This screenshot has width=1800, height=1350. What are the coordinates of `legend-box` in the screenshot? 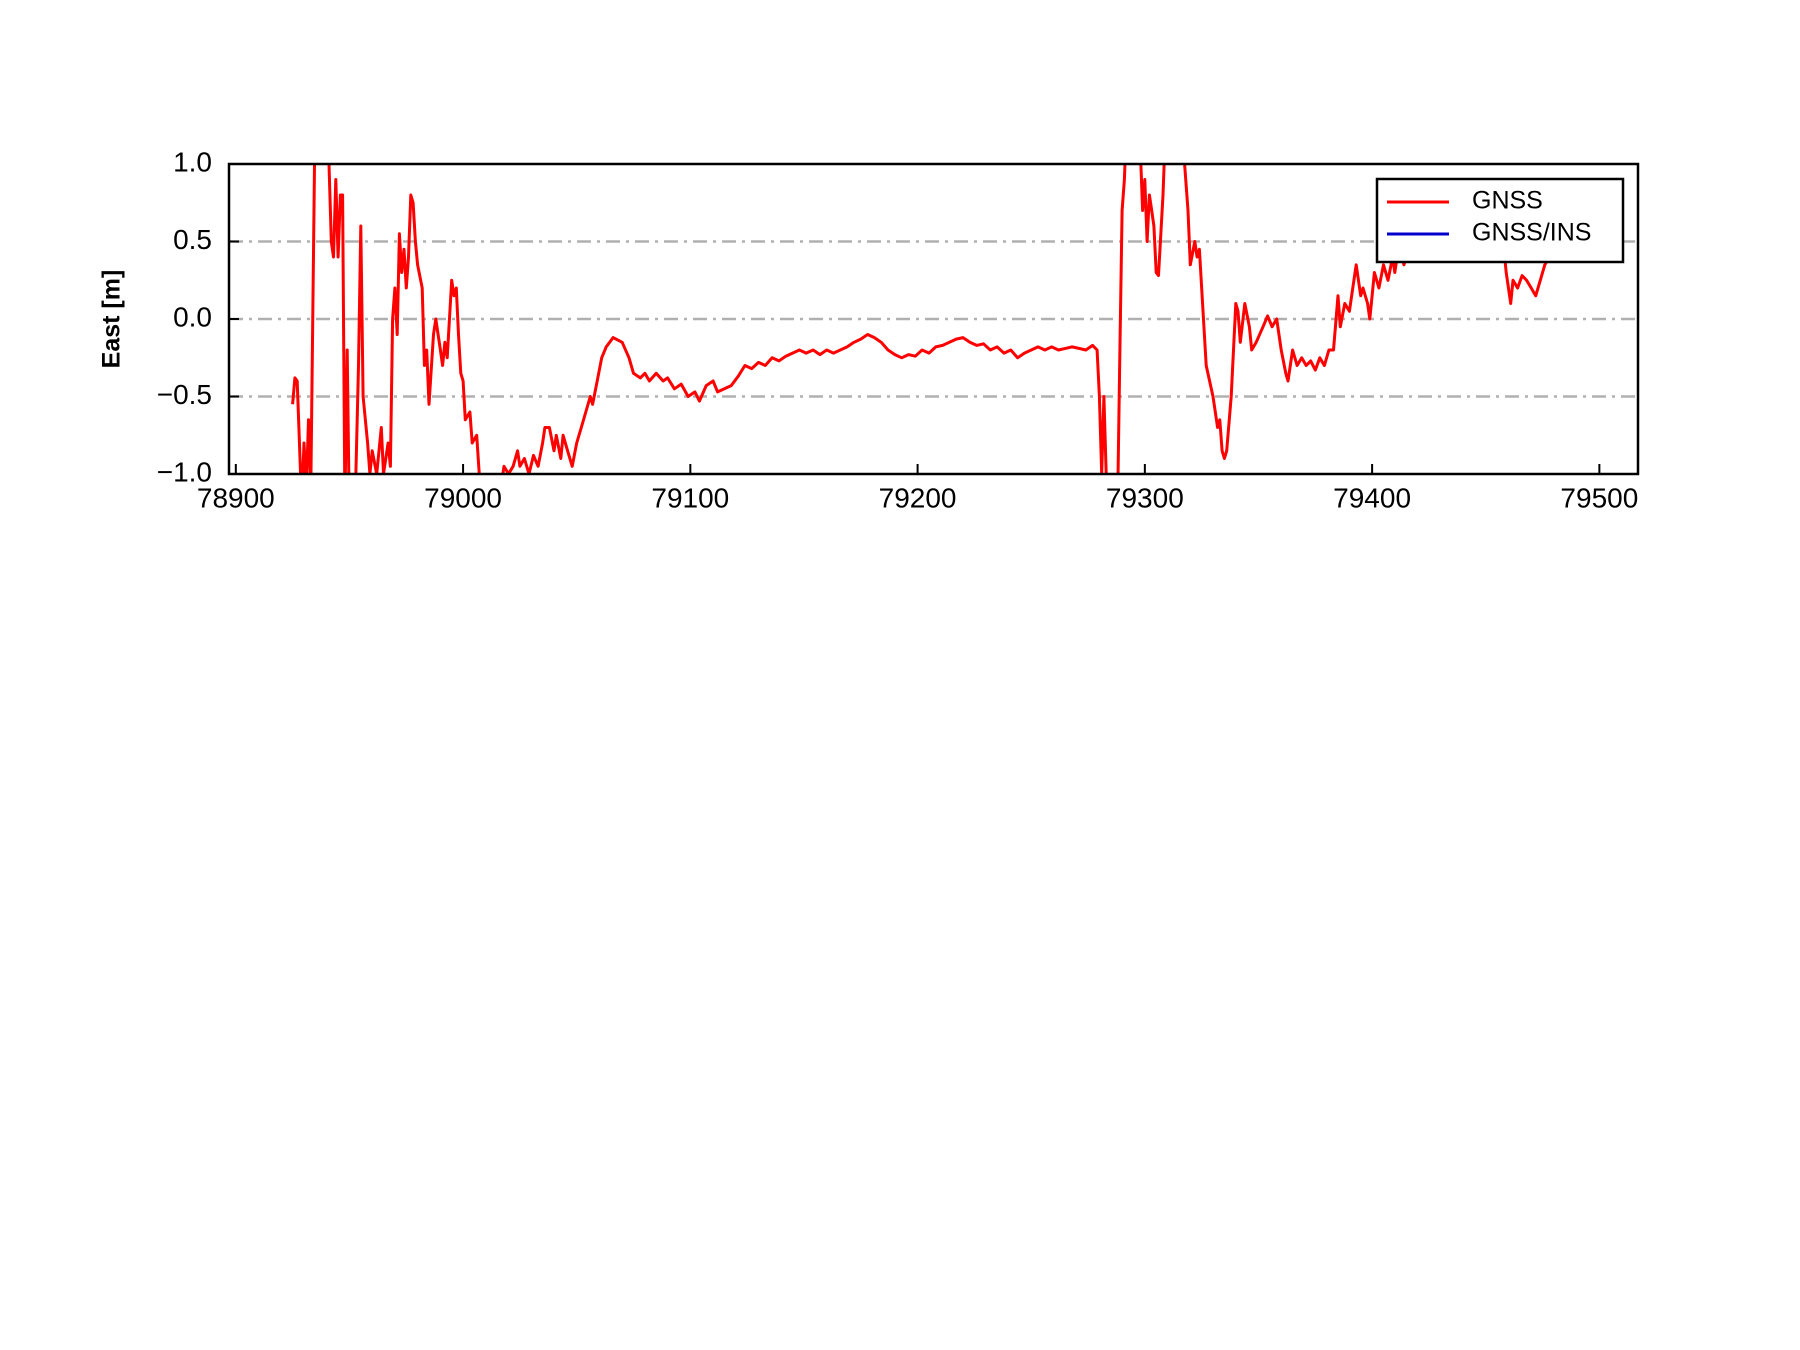 It's located at (1500, 220).